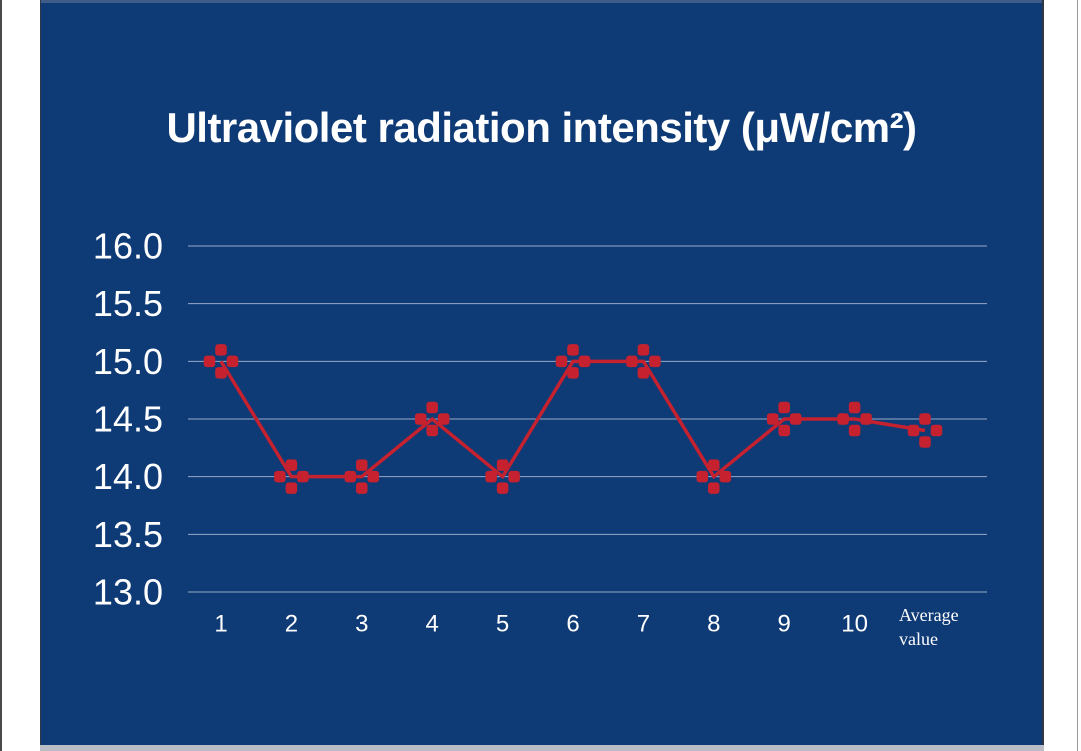 Image resolution: width=1081 pixels, height=751 pixels. Describe the element at coordinates (643, 624) in the screenshot. I see `x-axis-label: 7` at that location.